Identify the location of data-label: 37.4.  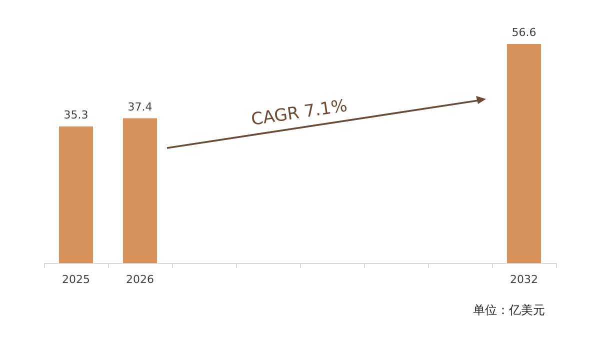
(140, 107).